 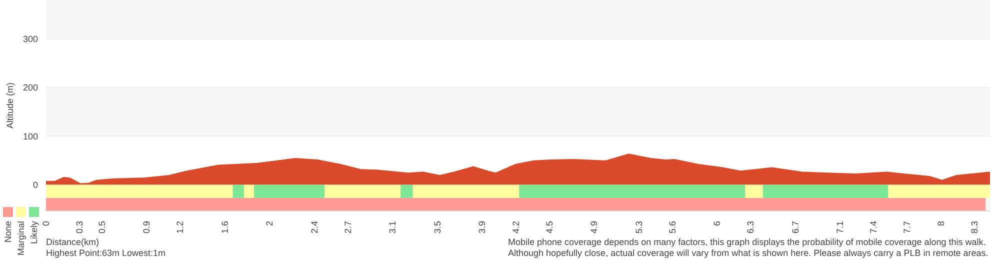 What do you see at coordinates (30, 87) in the screenshot?
I see `y-tick-label: 200` at bounding box center [30, 87].